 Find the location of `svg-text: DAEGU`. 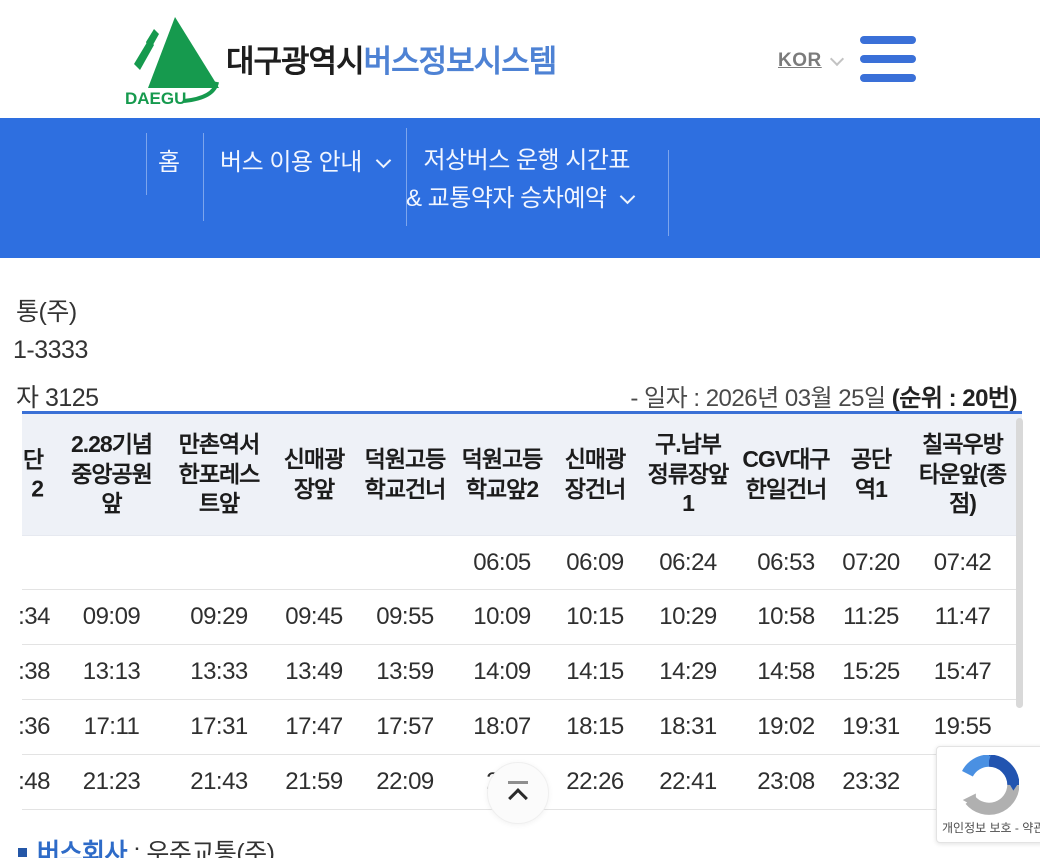

svg-text: DAEGU is located at coordinates (155, 98).